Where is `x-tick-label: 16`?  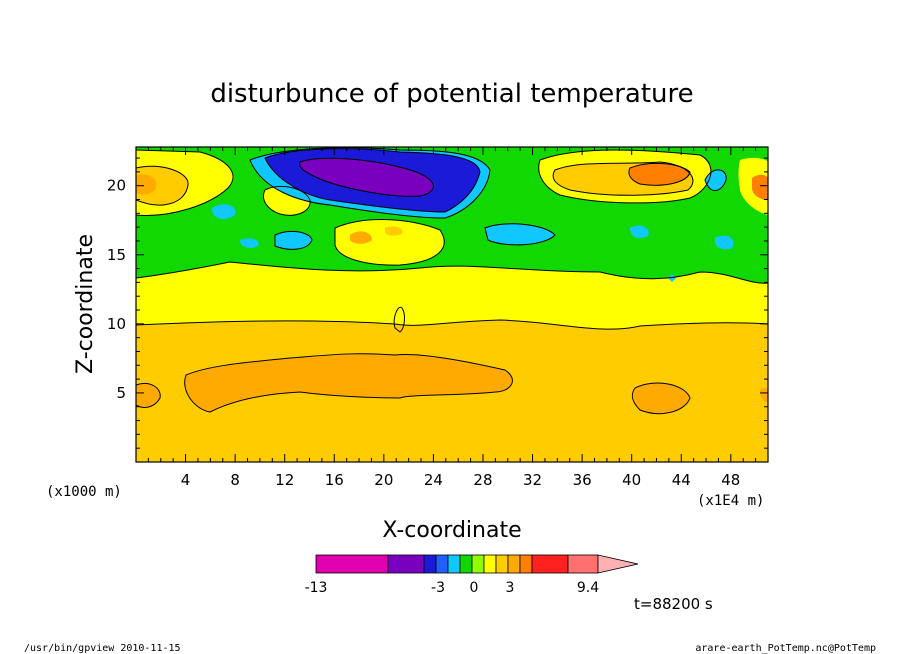 x-tick-label: 16 is located at coordinates (334, 480).